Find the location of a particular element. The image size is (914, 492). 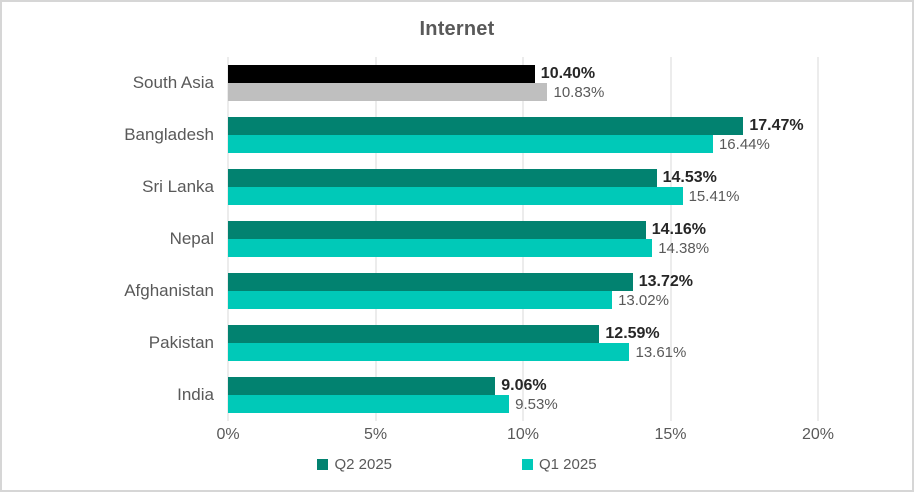

bars-south-asia: 10.40% 10.83% is located at coordinates (558, 83).